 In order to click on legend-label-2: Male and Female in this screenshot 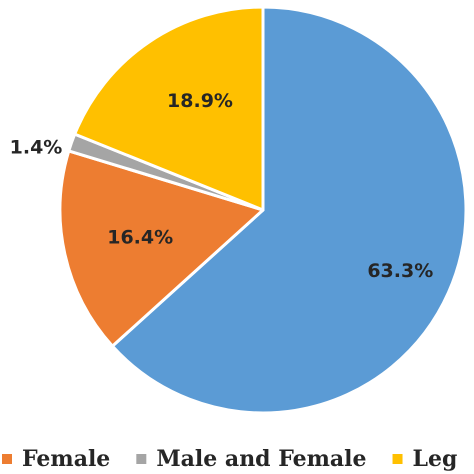, I will do `click(261, 459)`.